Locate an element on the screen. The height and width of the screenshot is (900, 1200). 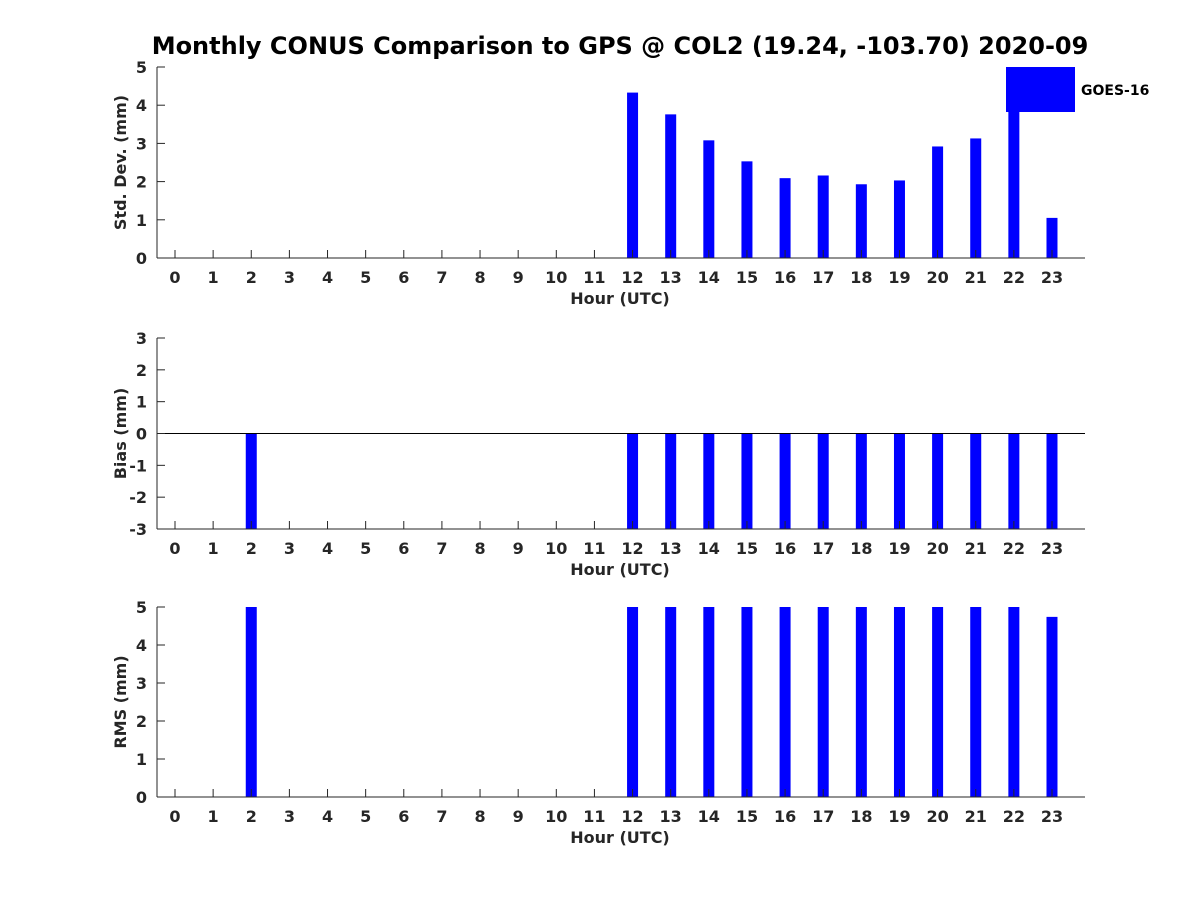
y-tick-label: -2 is located at coordinates (138, 497).